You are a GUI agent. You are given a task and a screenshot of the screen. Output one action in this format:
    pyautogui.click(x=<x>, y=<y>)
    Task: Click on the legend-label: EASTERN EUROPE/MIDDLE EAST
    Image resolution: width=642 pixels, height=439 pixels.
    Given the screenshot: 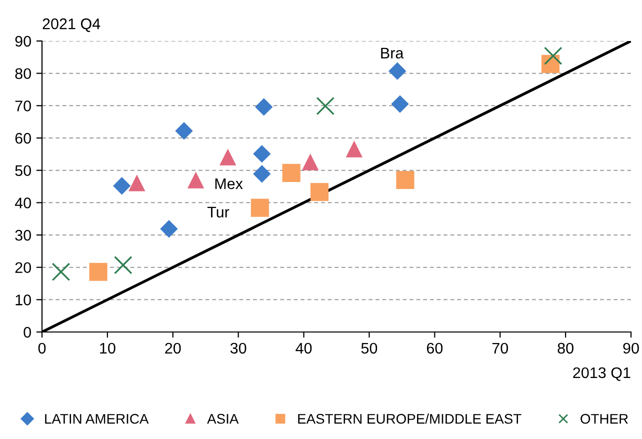 What is the action you would take?
    pyautogui.click(x=410, y=419)
    